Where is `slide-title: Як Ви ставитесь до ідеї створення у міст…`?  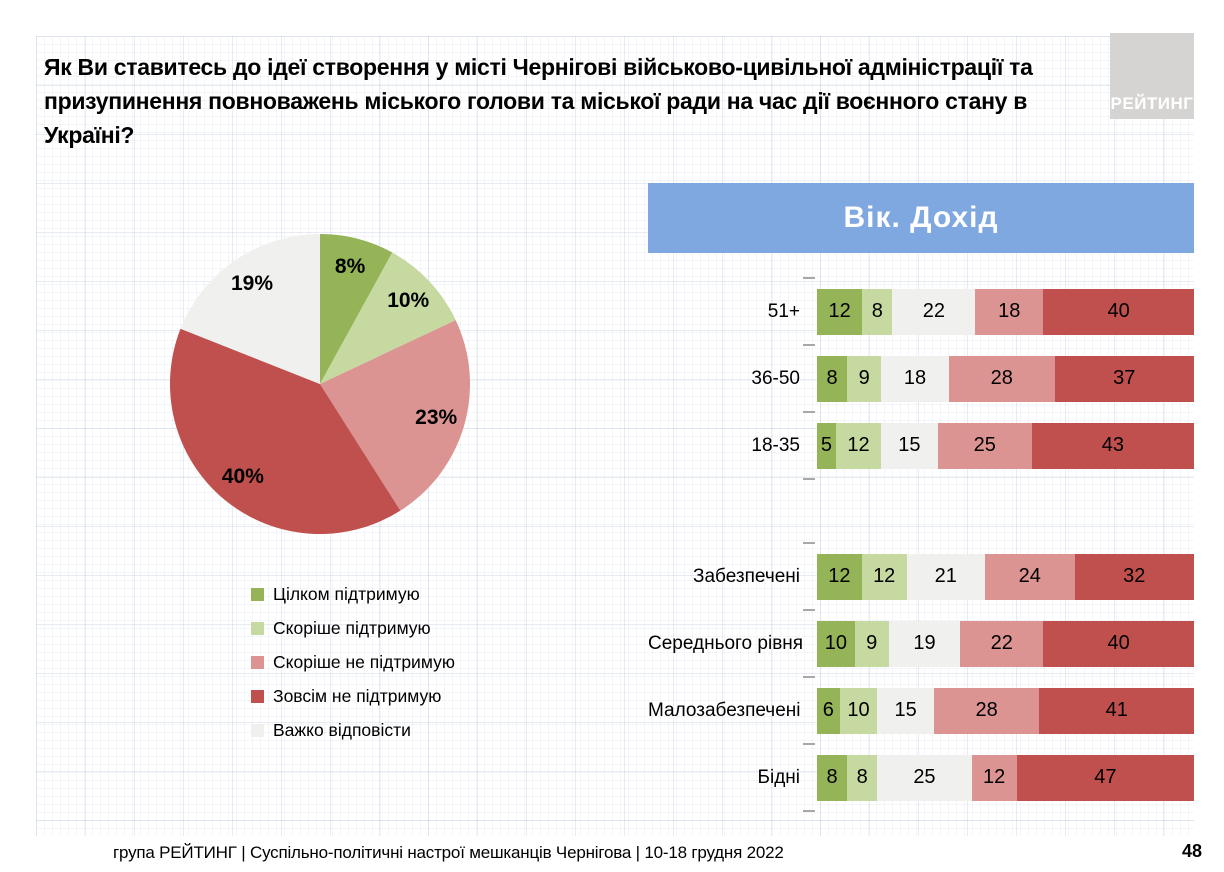
slide-title: Як Ви ставитесь до ідеї створення у міст… is located at coordinates (538, 101).